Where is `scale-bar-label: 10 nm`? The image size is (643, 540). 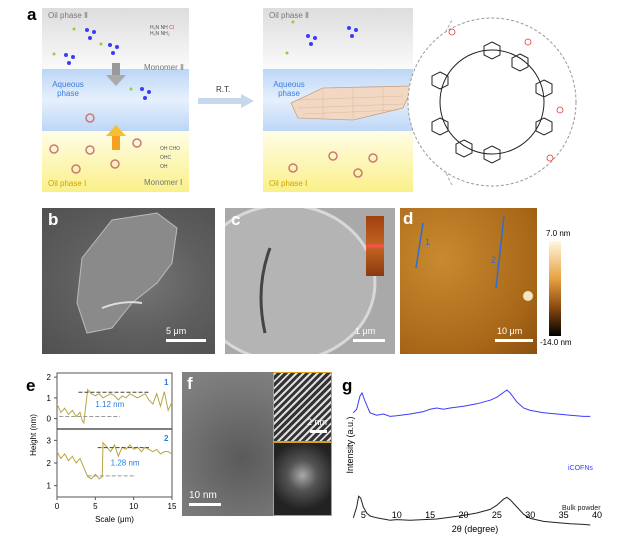
scale-bar-label: 10 nm is located at coordinates (203, 495).